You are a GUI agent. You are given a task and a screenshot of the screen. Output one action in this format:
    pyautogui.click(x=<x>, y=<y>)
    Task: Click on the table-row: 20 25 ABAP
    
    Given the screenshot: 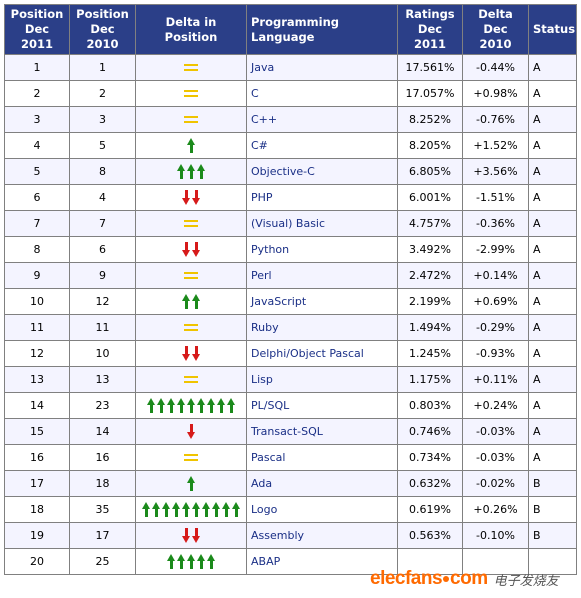 What is the action you would take?
    pyautogui.click(x=290, y=561)
    